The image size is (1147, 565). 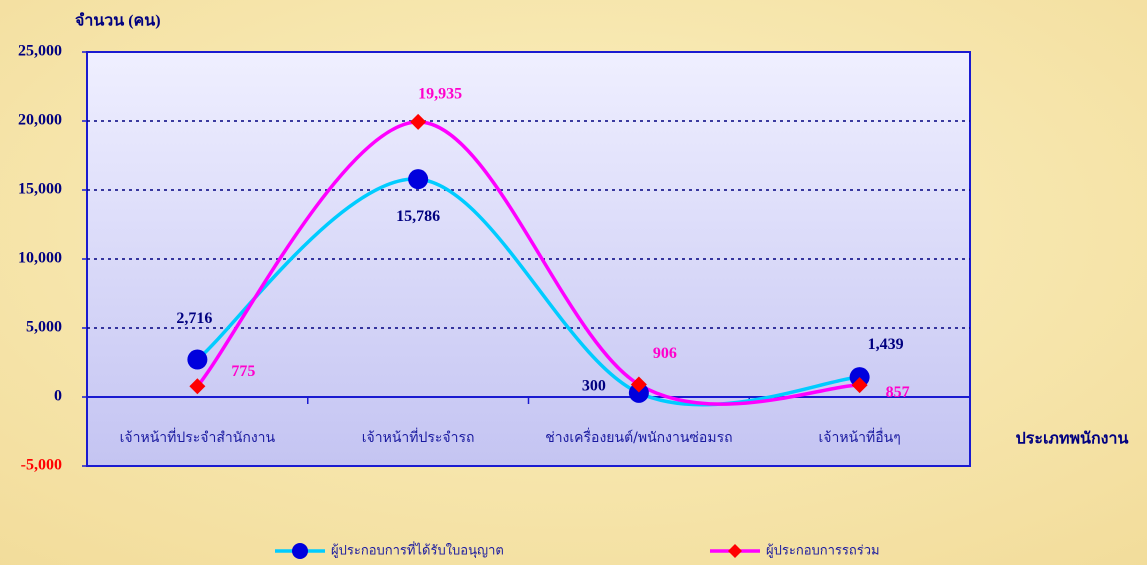 What do you see at coordinates (440, 94) in the screenshot?
I see `data-label: 19,935` at bounding box center [440, 94].